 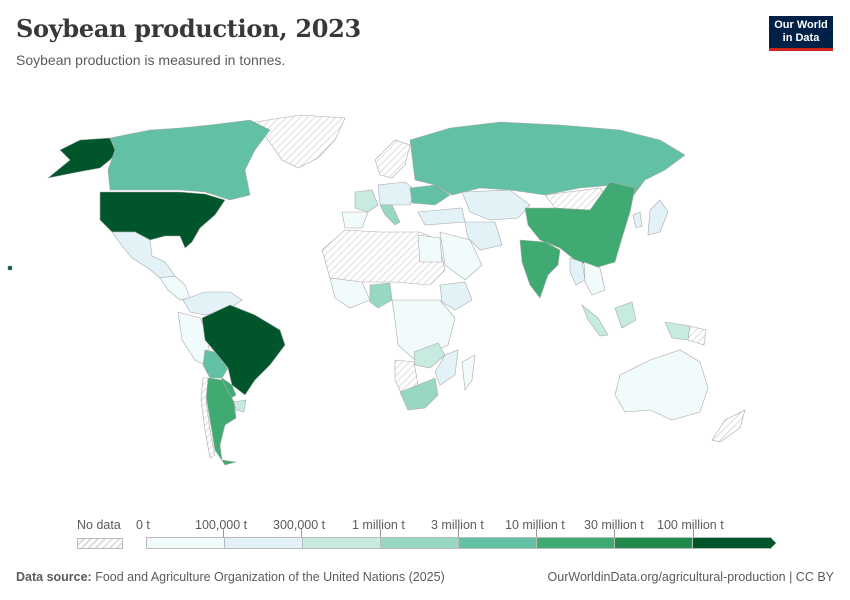 I want to click on region-mozambique, so click(x=446, y=367).